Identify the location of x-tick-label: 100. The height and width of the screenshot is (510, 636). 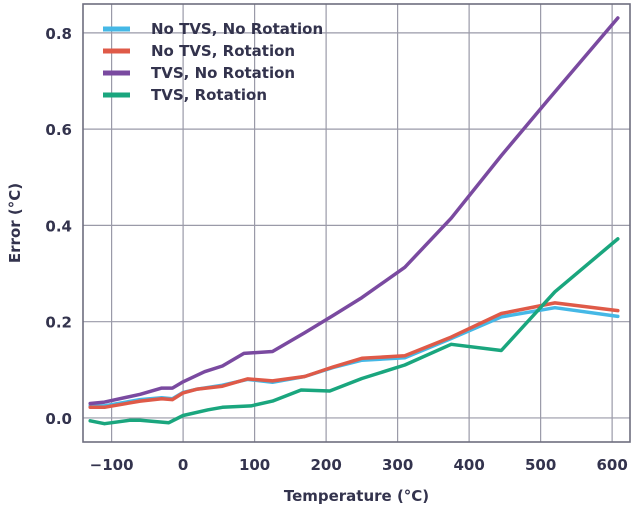
(254, 465).